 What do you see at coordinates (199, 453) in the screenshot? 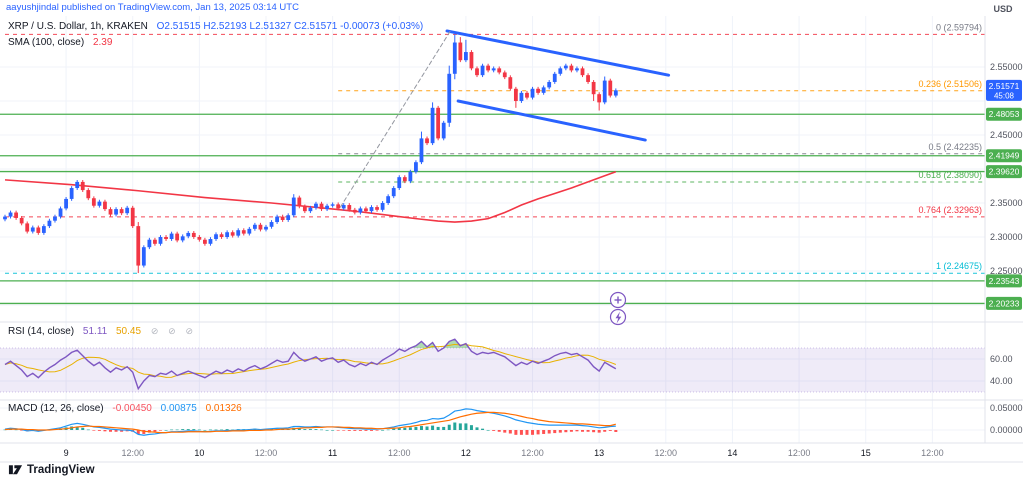
I see `svg-text: 10` at bounding box center [199, 453].